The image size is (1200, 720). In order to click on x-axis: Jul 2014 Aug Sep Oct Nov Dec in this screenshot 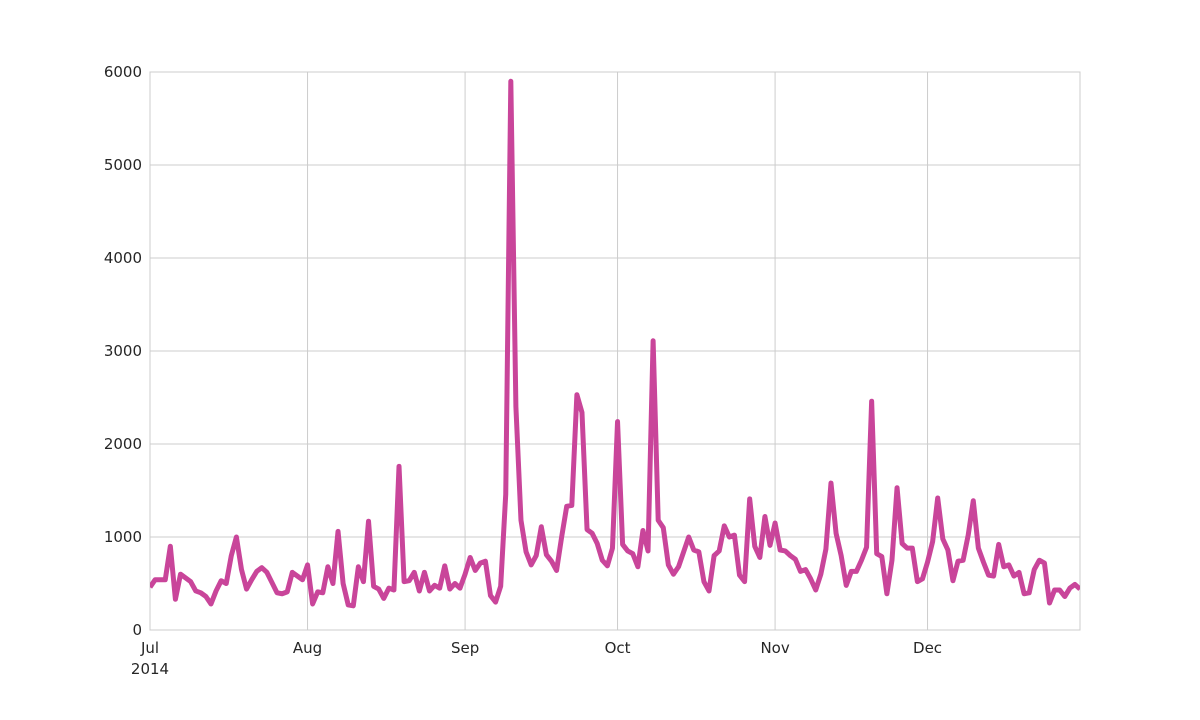, I will do `click(536, 658)`.